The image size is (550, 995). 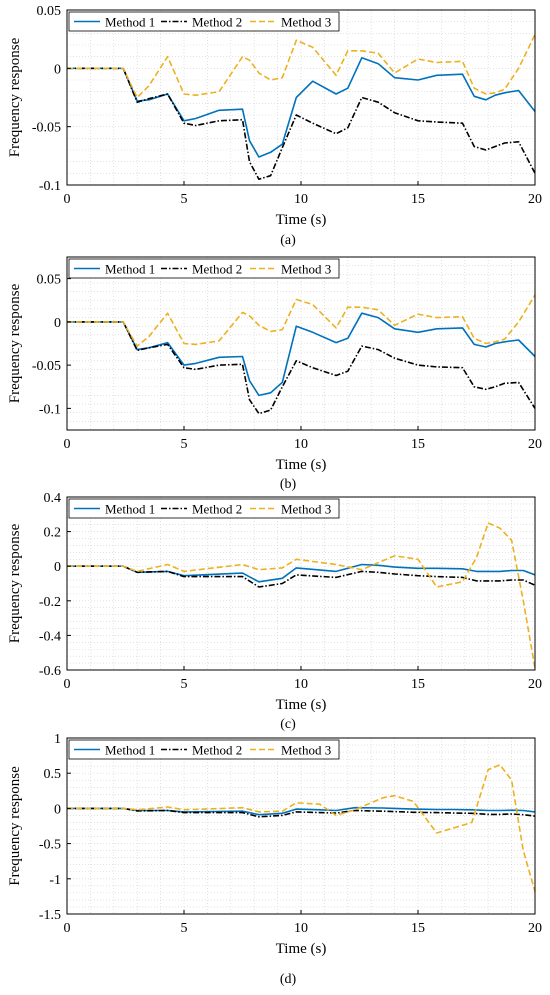 I want to click on y-tick-label: -1.5, so click(x=50, y=915).